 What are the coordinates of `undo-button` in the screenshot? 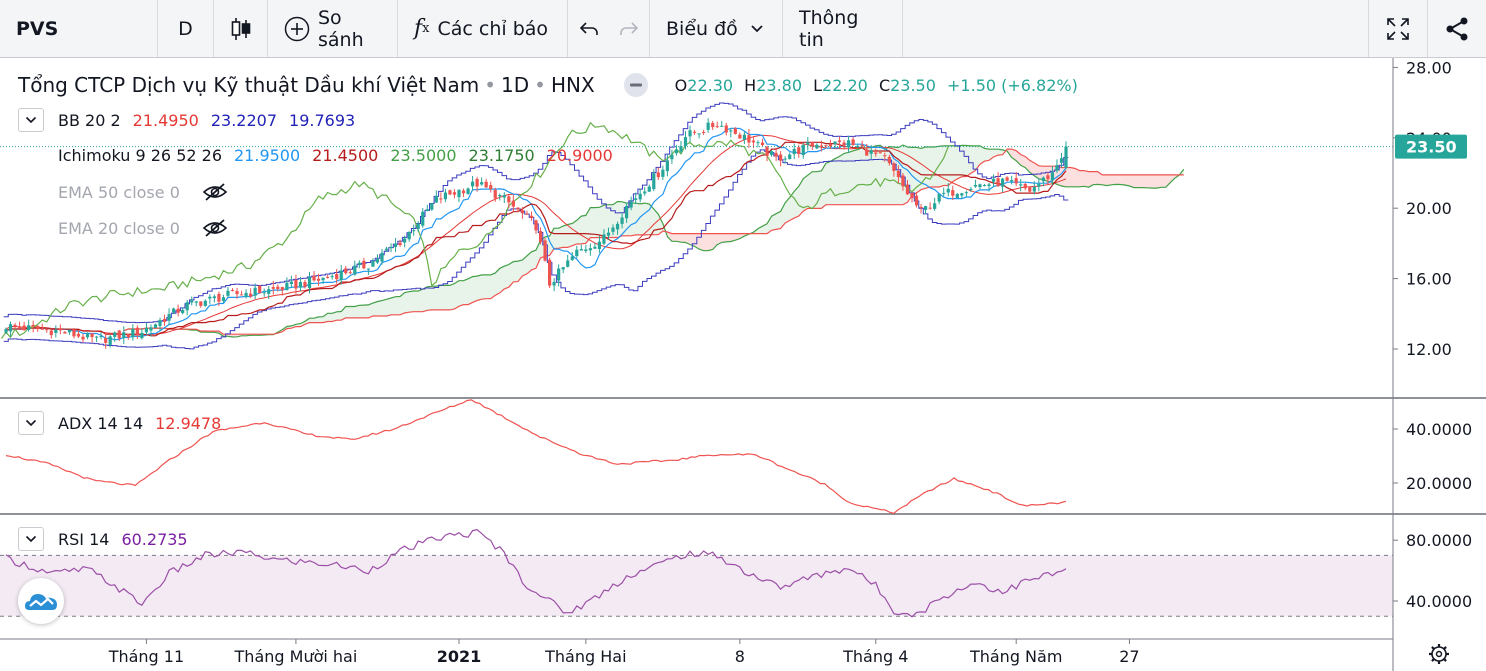 It's located at (588, 28).